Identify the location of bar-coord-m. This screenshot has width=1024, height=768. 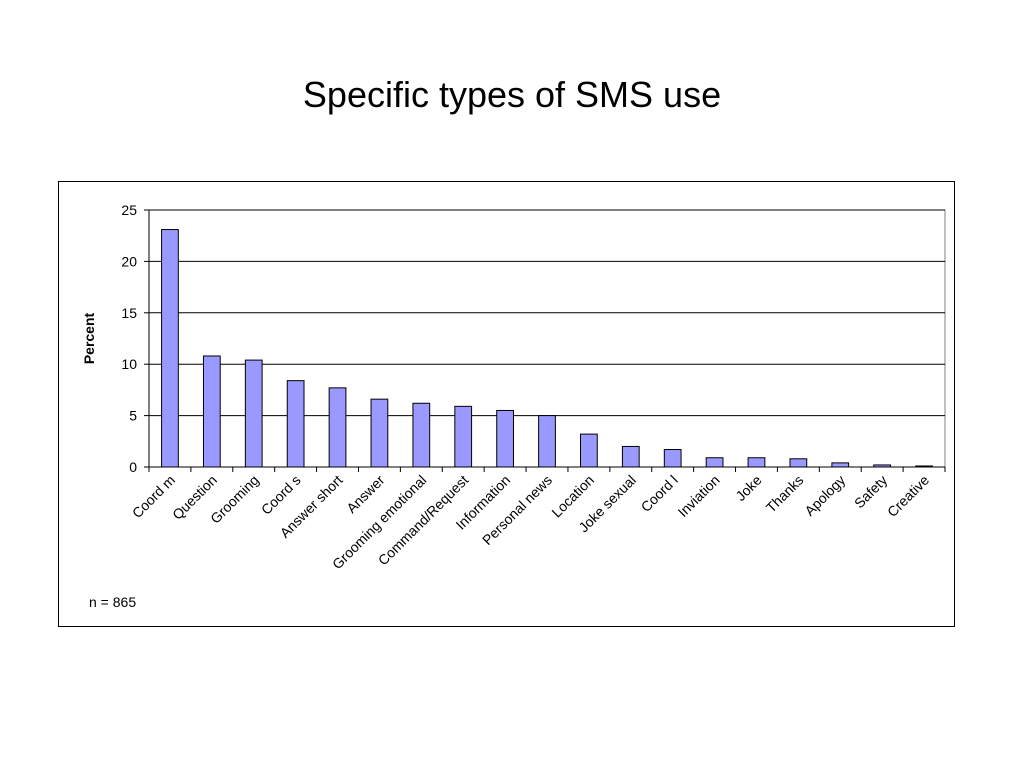
(170, 348).